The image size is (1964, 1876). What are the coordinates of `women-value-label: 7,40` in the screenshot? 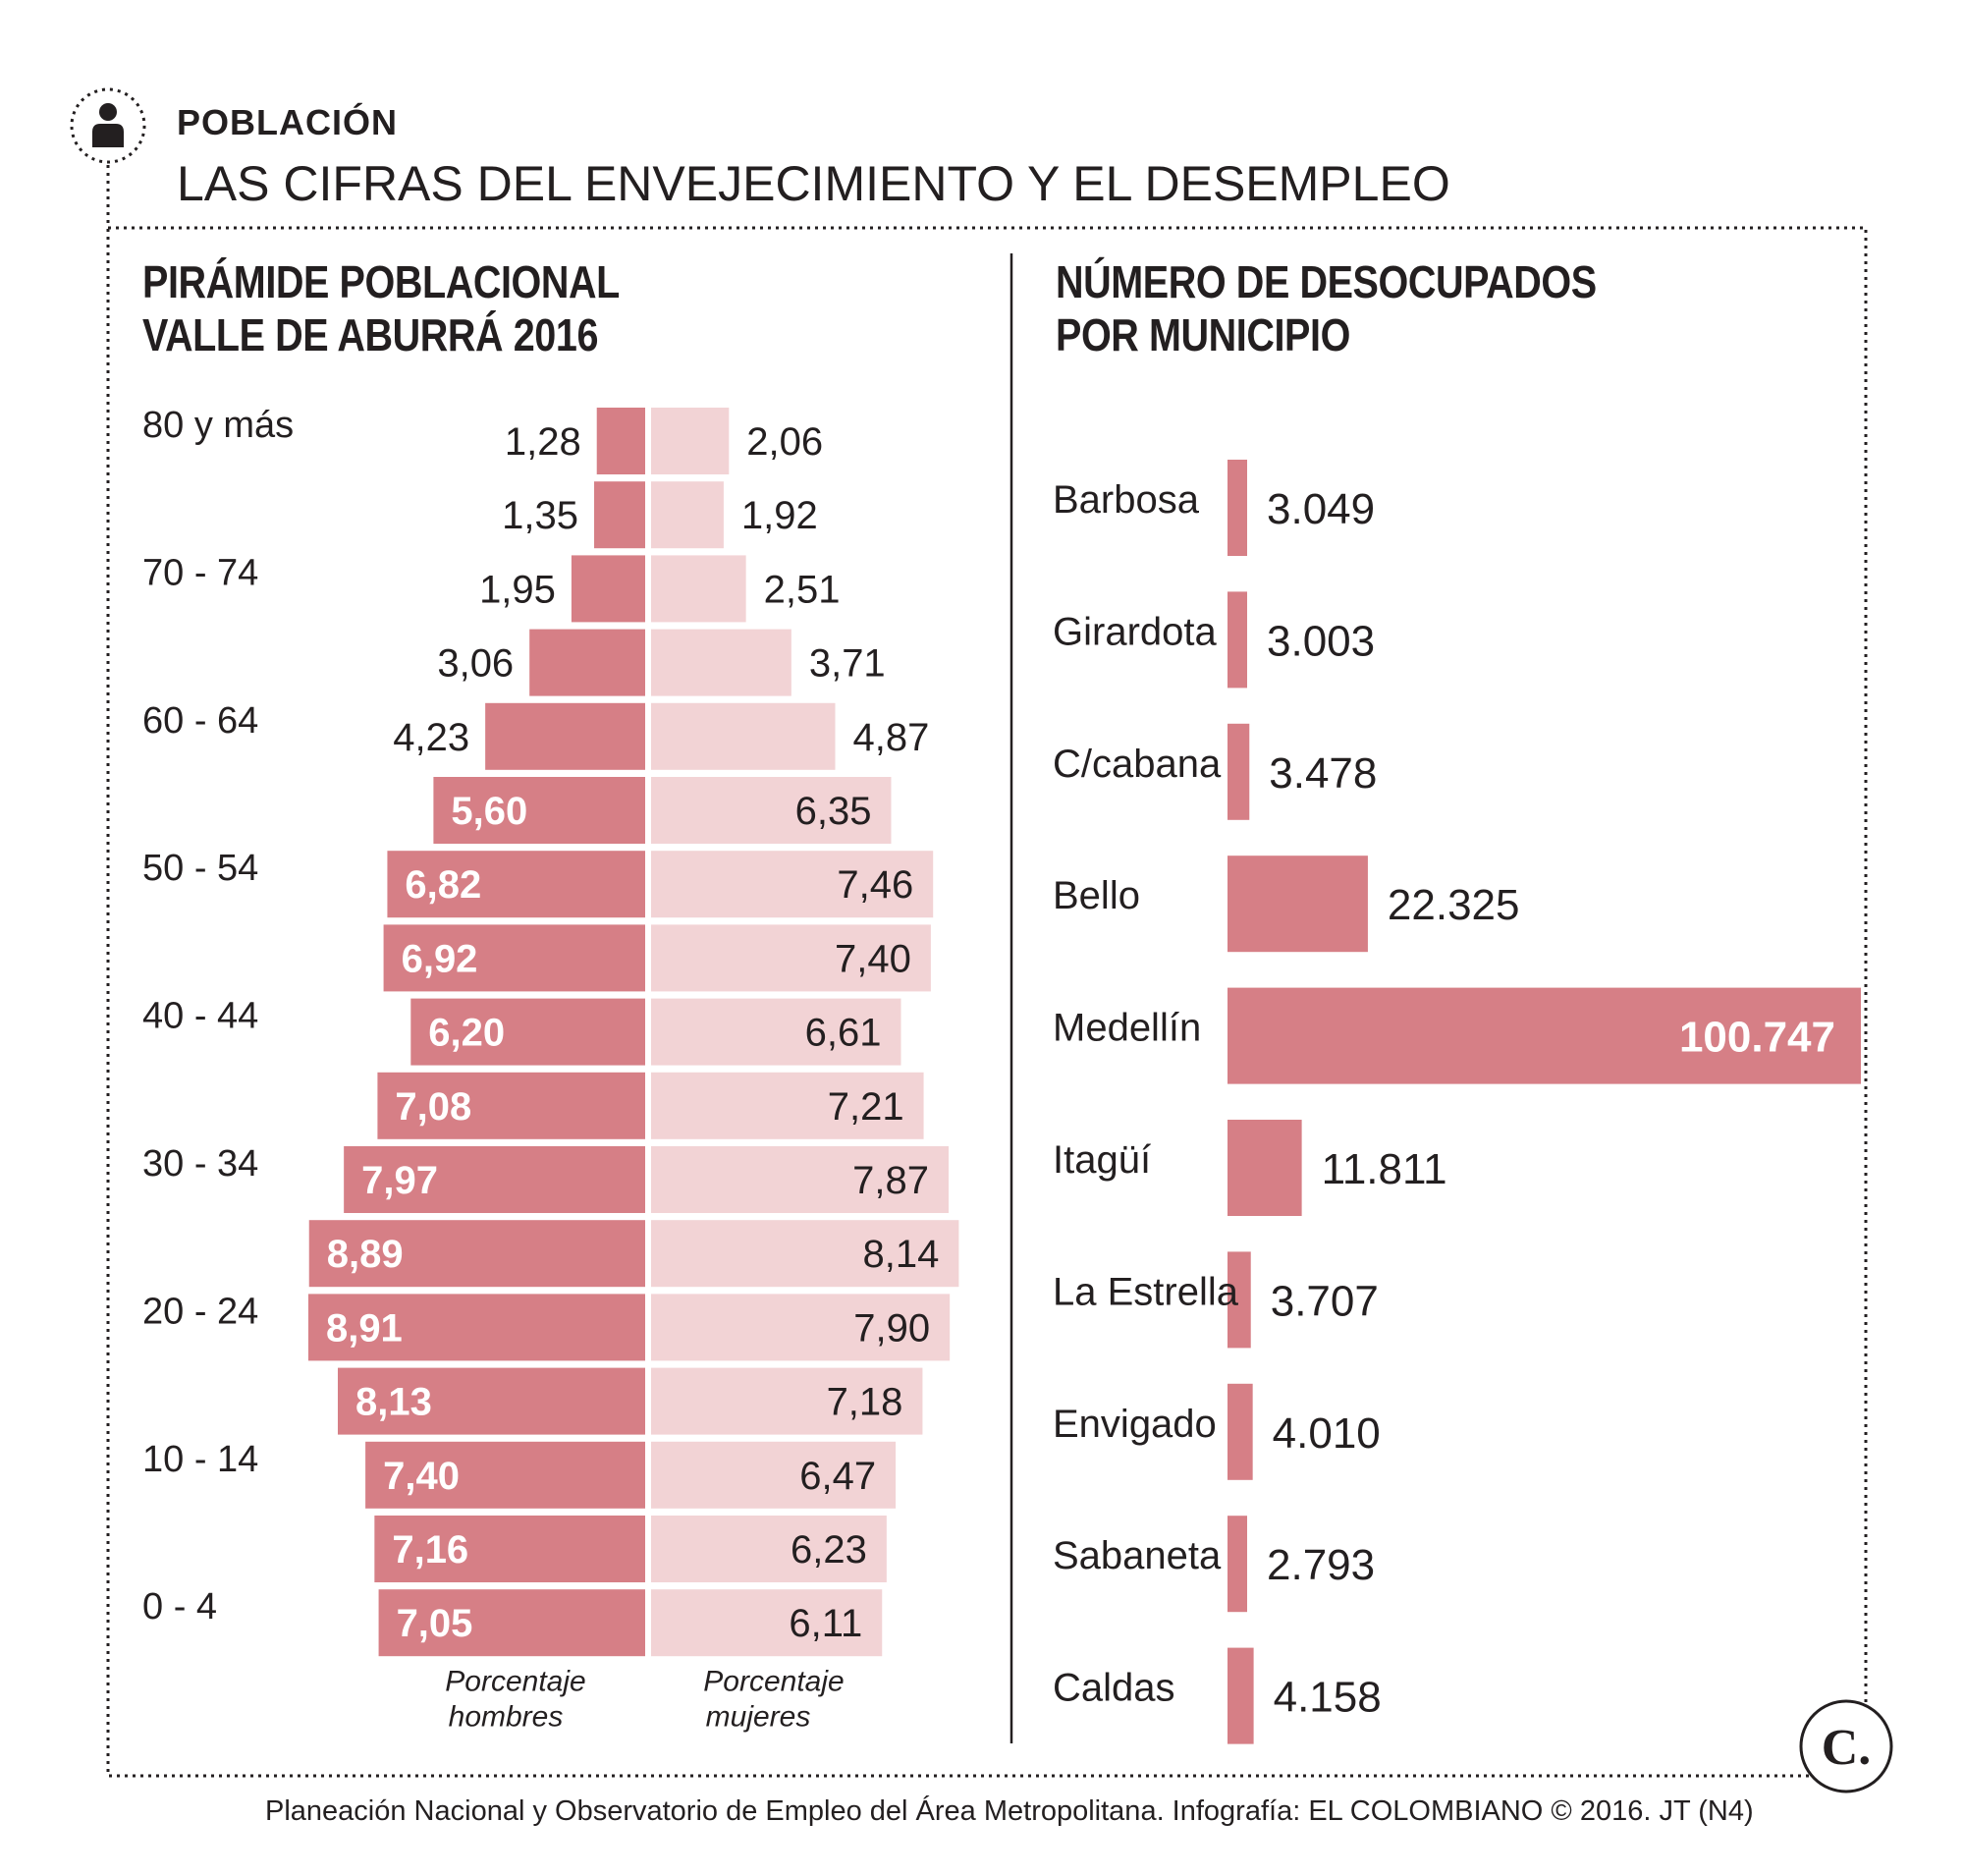 It's located at (873, 958).